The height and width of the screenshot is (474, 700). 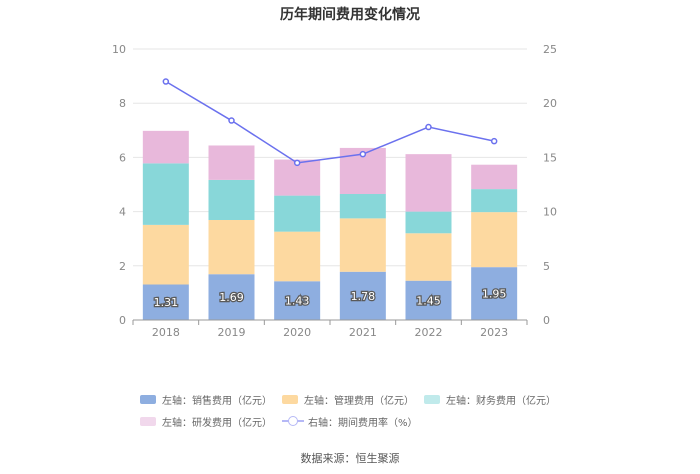 I want to click on legend-swatch-admin, so click(x=290, y=399).